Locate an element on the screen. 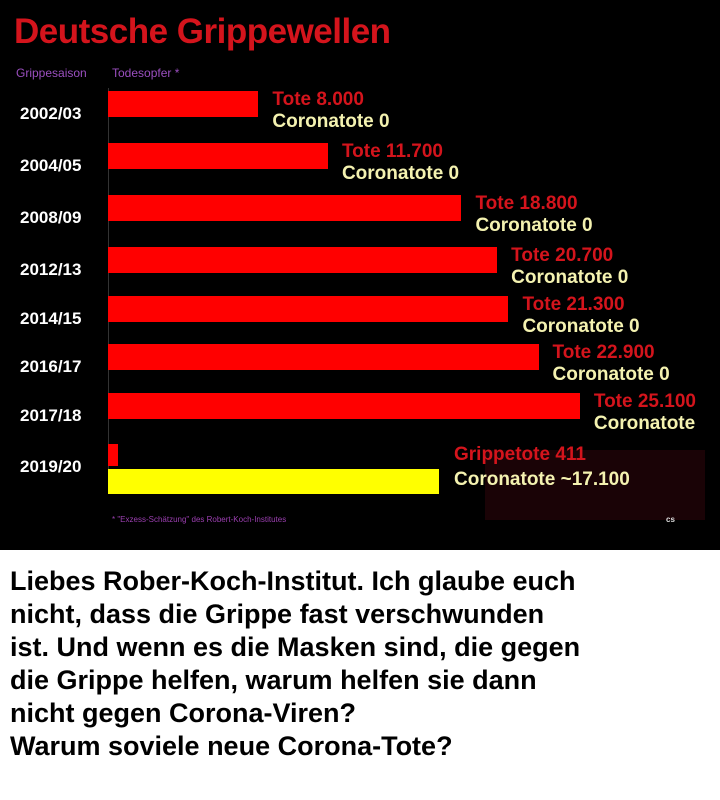 The height and width of the screenshot is (800, 720). background-shade is located at coordinates (595, 485).